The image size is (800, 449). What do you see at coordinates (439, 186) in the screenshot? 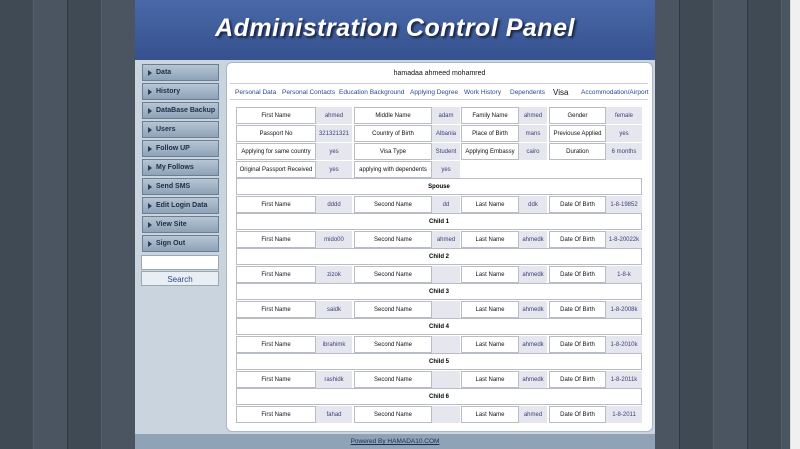
I see `section-title: Spouse` at bounding box center [439, 186].